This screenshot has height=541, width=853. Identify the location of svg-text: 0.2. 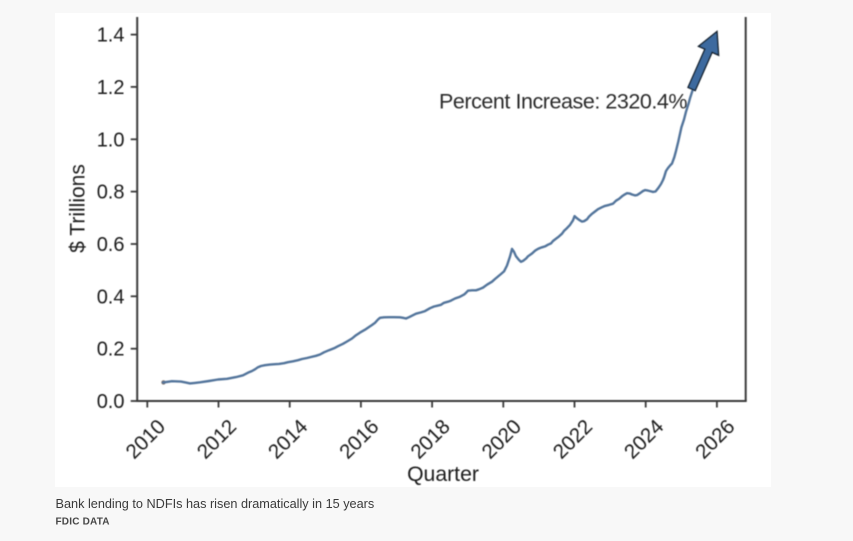
(111, 350).